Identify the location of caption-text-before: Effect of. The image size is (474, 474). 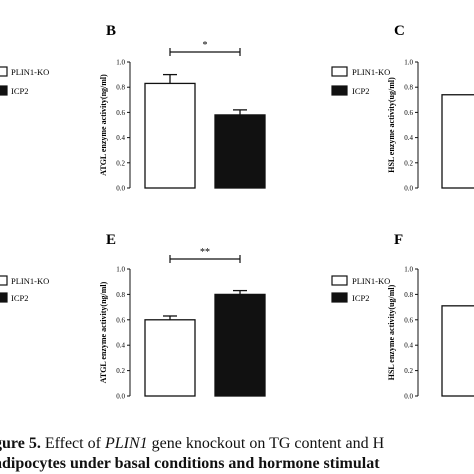
(72, 443).